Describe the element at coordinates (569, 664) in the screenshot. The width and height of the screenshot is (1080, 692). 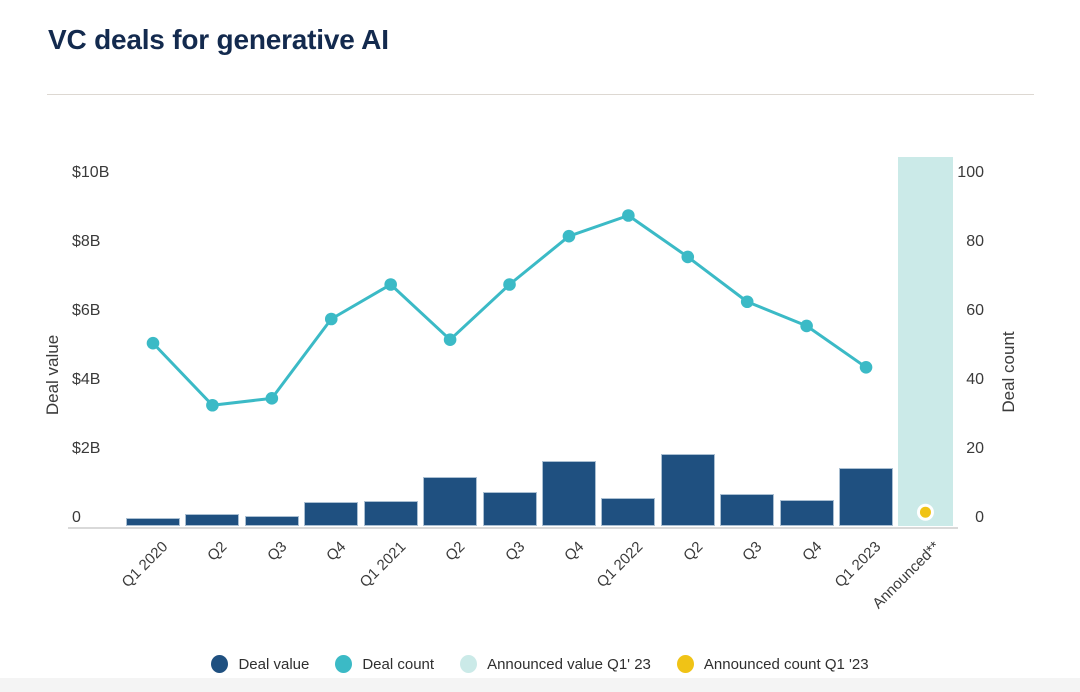
I see `legend-label: Announced value Q1' 23` at that location.